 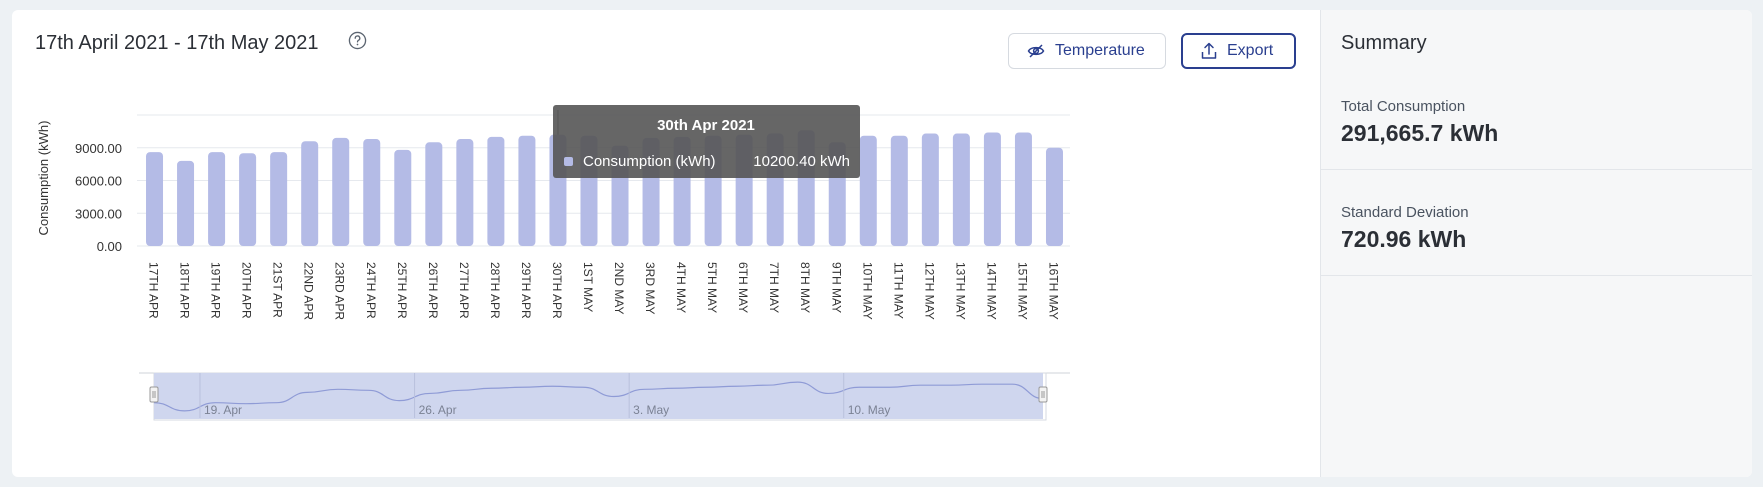 I want to click on navigator-date-label: 26. Apr, so click(x=438, y=410).